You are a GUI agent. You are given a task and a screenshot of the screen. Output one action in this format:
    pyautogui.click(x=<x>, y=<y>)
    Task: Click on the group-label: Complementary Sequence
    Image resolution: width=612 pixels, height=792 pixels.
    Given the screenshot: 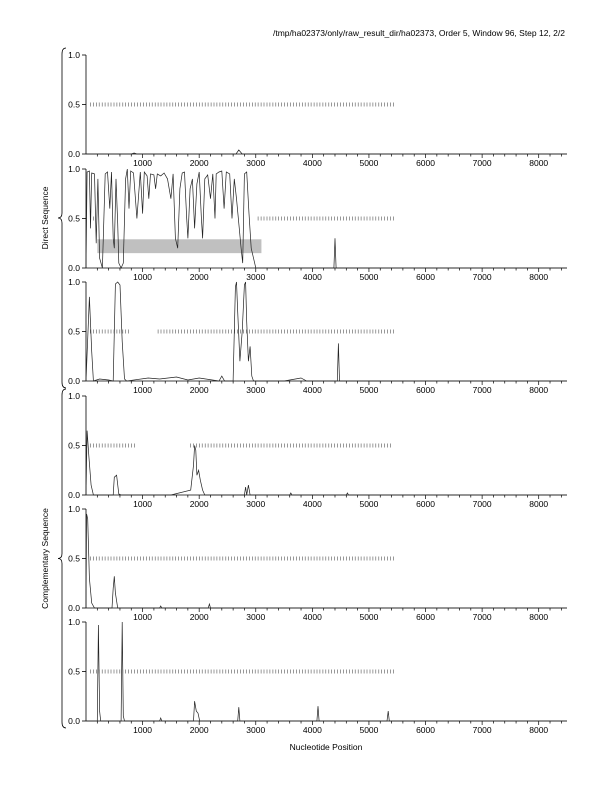 What is the action you would take?
    pyautogui.click(x=45, y=558)
    